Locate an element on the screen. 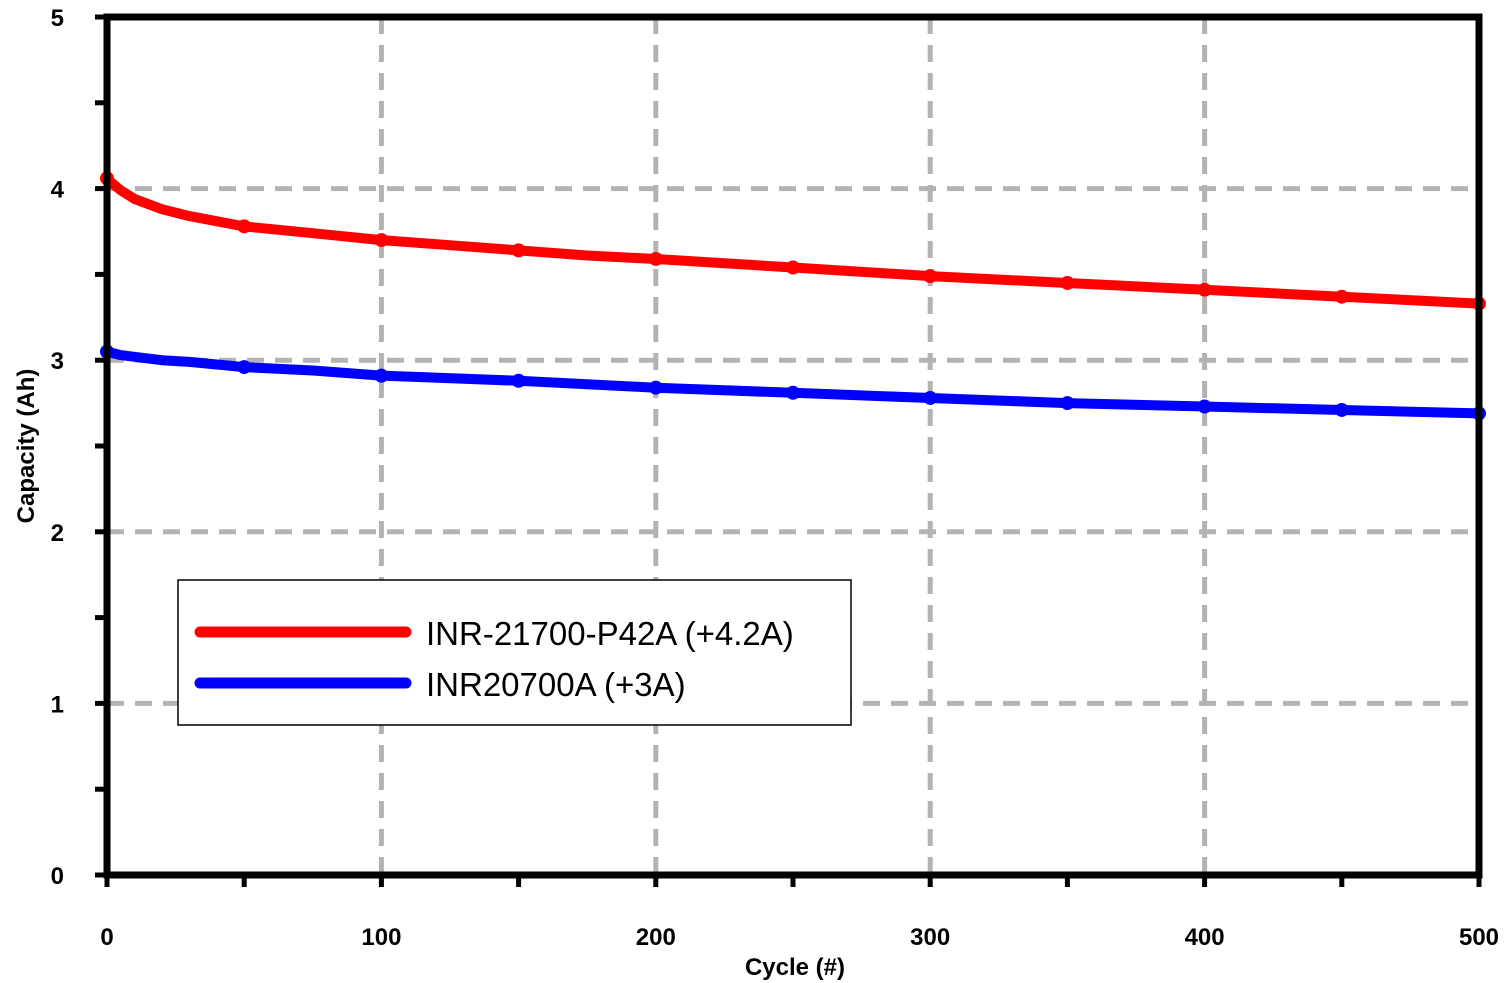  legend: INR-21700-P42A (+4.2A) INR20700A (+3A) is located at coordinates (514, 652).